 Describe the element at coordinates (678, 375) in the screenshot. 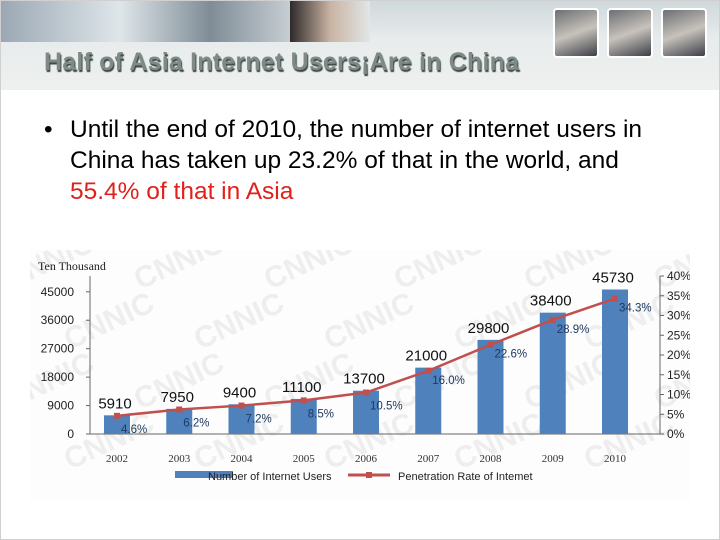

I see `right-tick-label: 15%` at that location.